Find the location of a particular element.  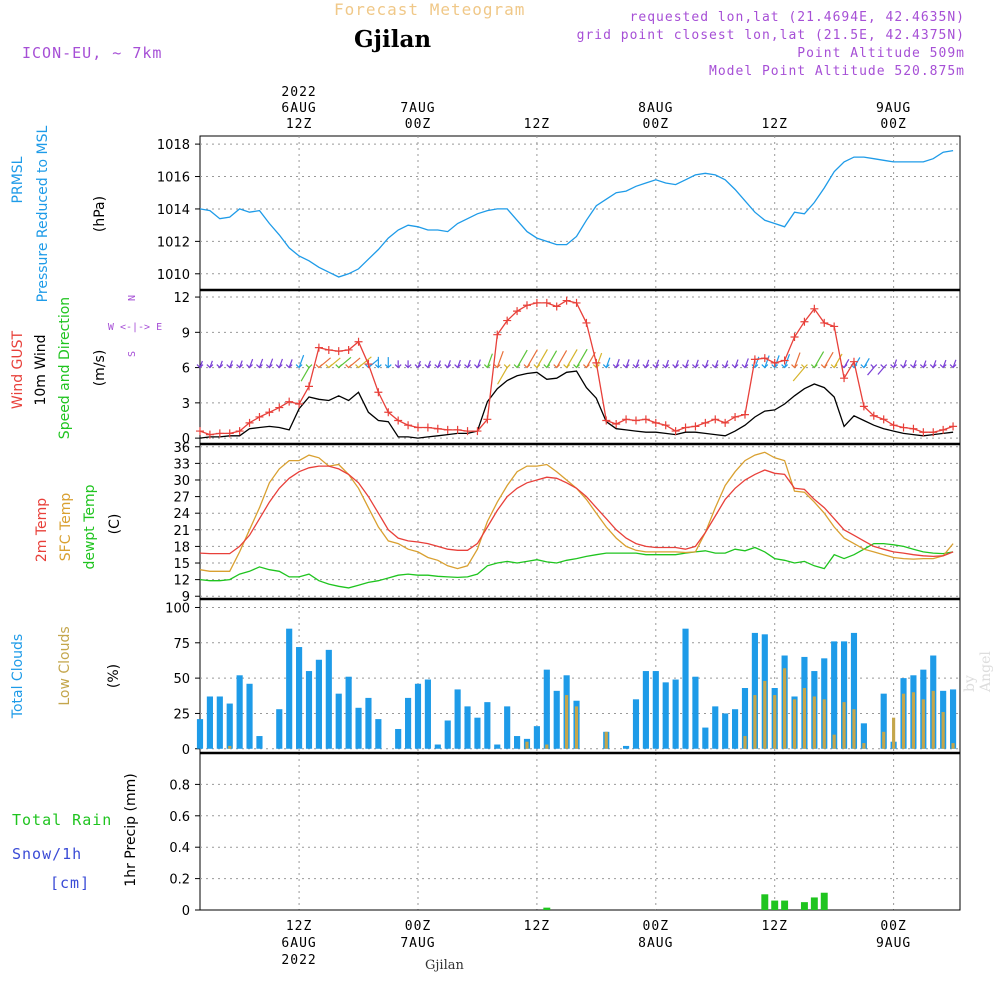

point-altitude: Point Altitude 509m is located at coordinates (881, 53).